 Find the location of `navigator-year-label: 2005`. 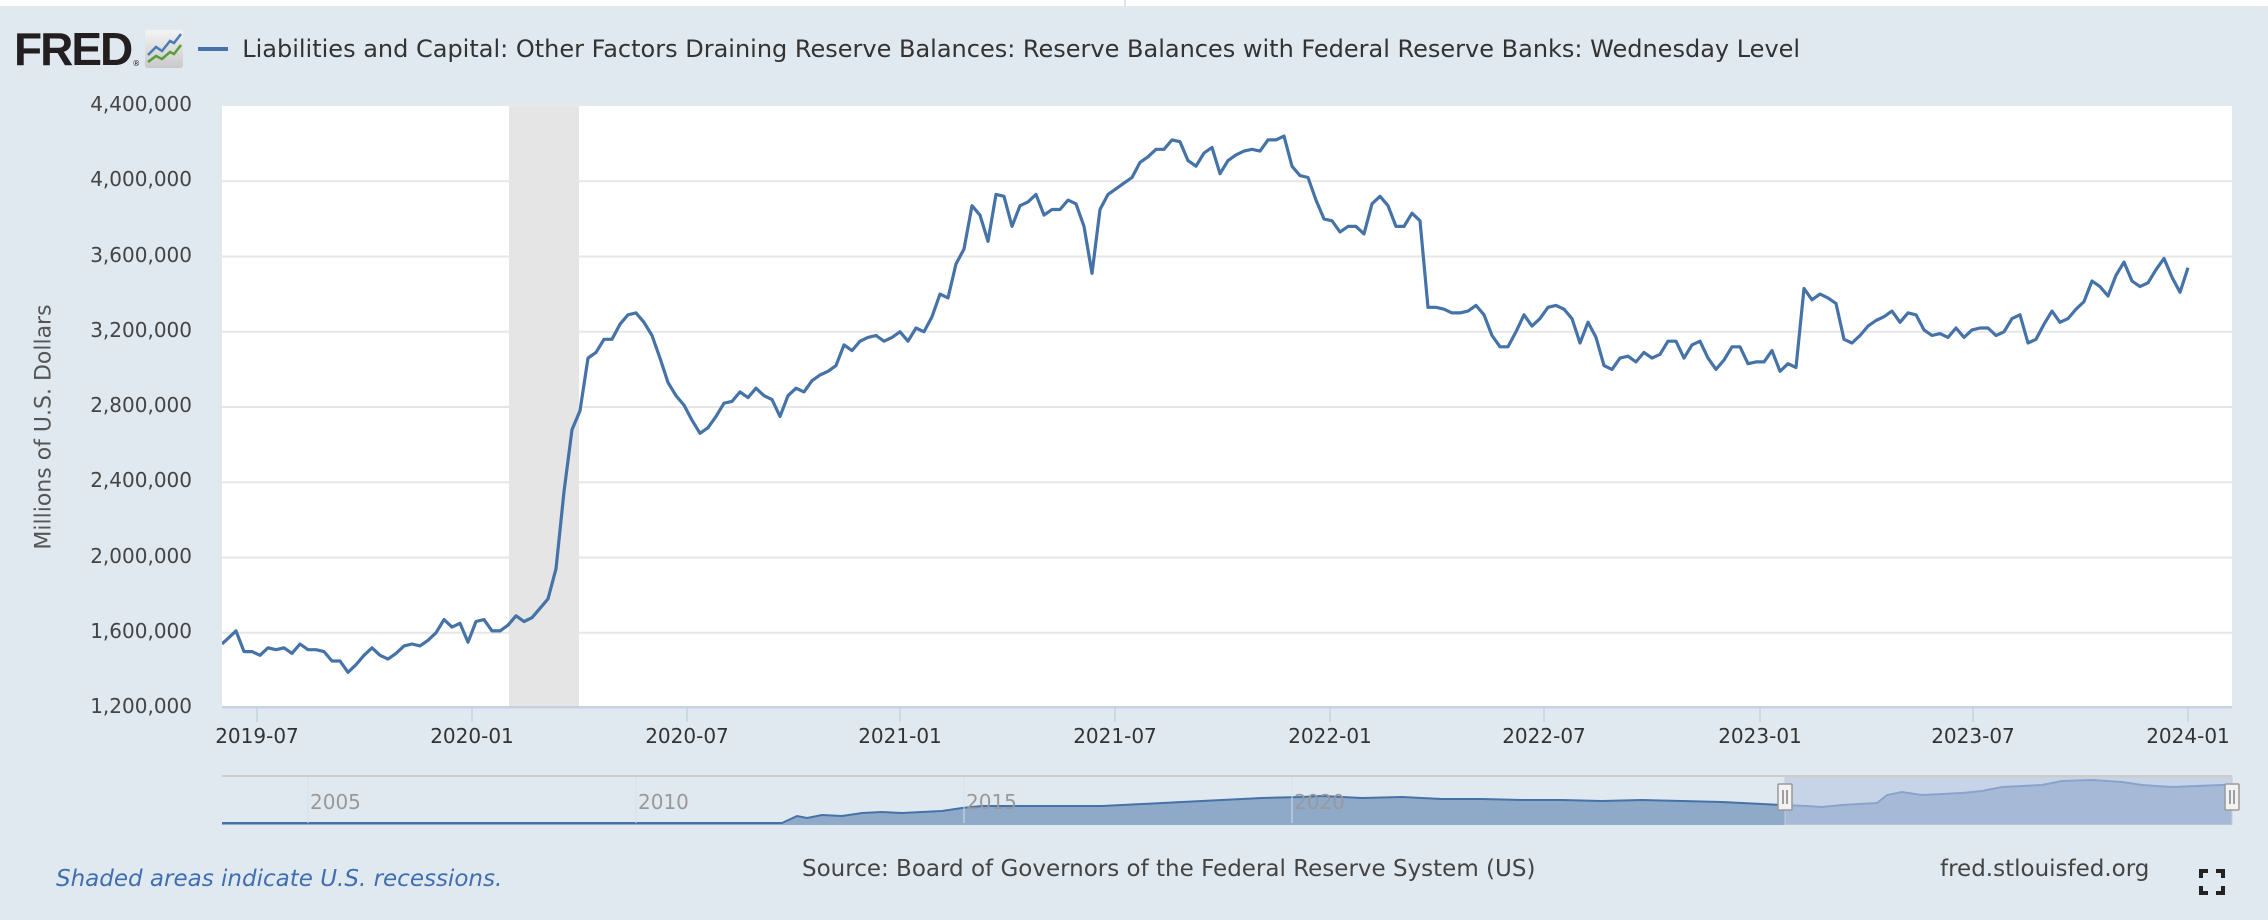

navigator-year-label: 2005 is located at coordinates (335, 802).